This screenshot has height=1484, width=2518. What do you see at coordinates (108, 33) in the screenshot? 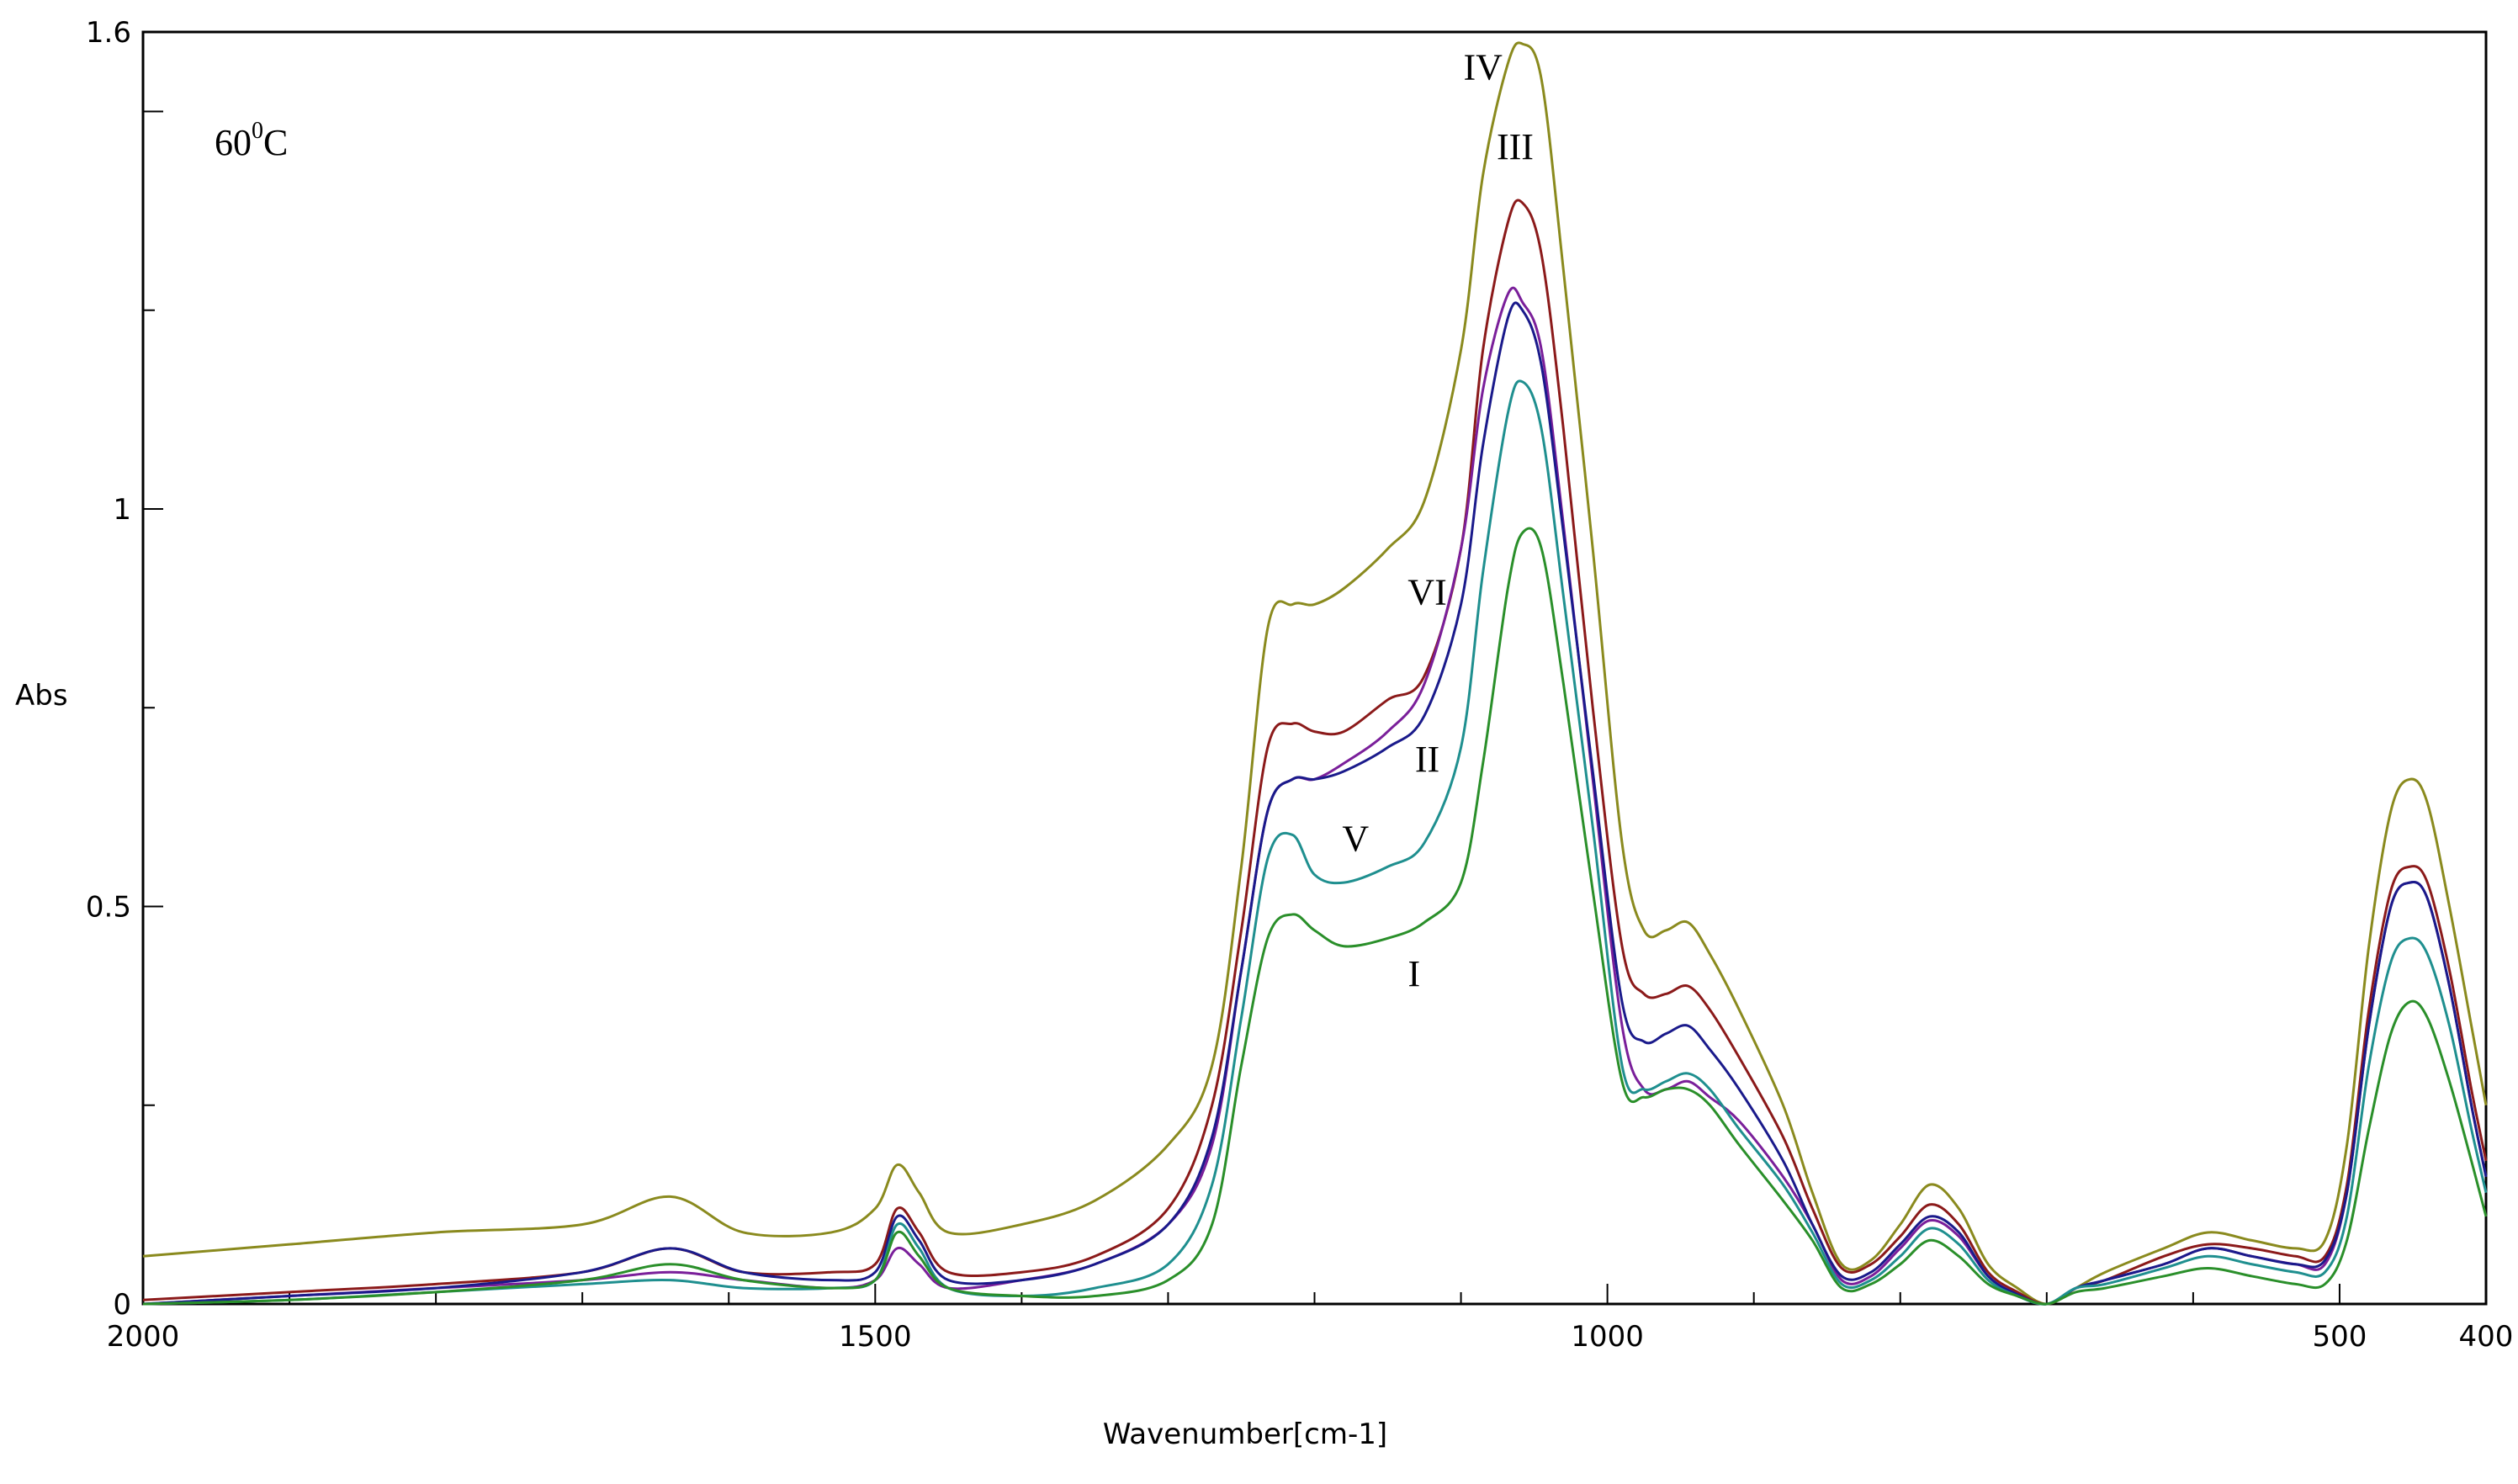
I see `y-tick-label: 1.6` at bounding box center [108, 33].